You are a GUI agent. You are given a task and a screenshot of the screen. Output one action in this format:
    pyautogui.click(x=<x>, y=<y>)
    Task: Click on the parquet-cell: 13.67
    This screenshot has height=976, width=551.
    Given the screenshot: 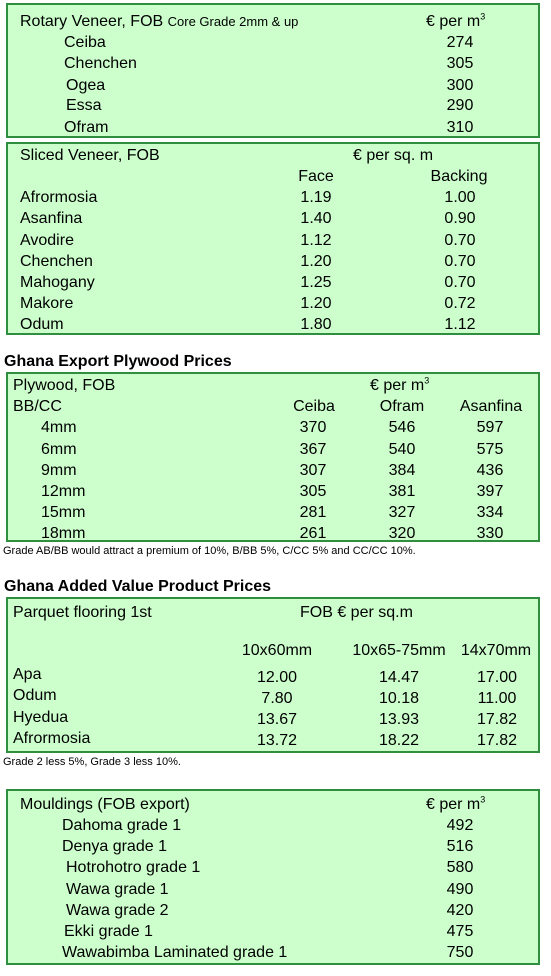 What is the action you would take?
    pyautogui.click(x=277, y=719)
    